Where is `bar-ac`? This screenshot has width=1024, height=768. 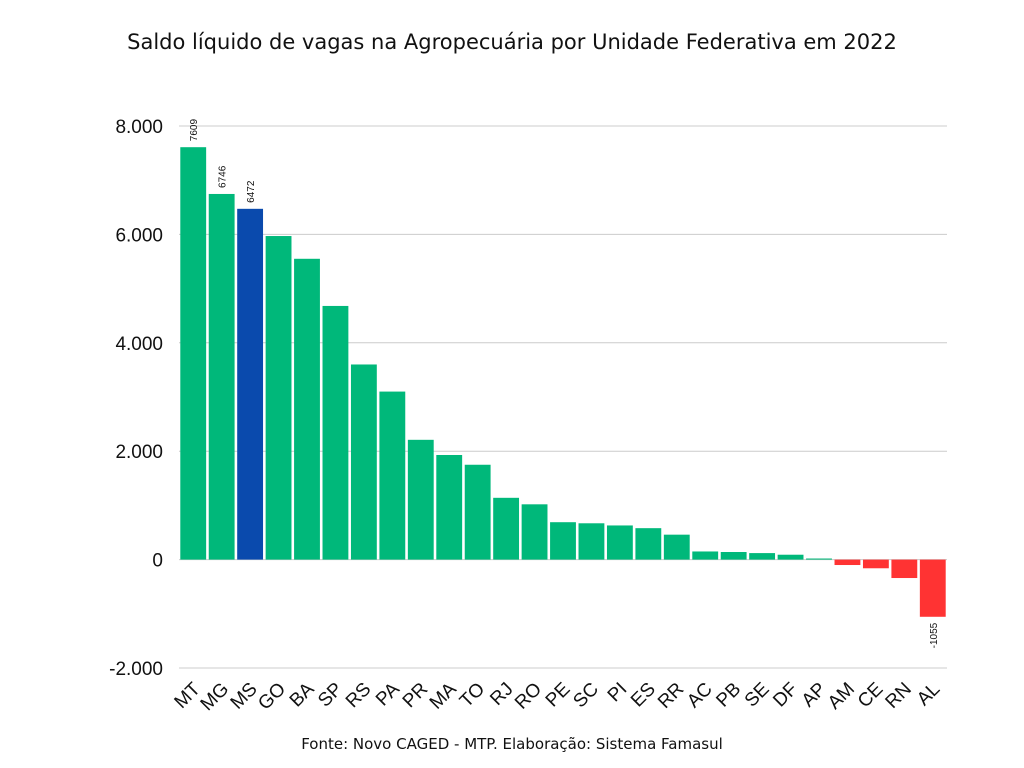 bar-ac is located at coordinates (705, 555).